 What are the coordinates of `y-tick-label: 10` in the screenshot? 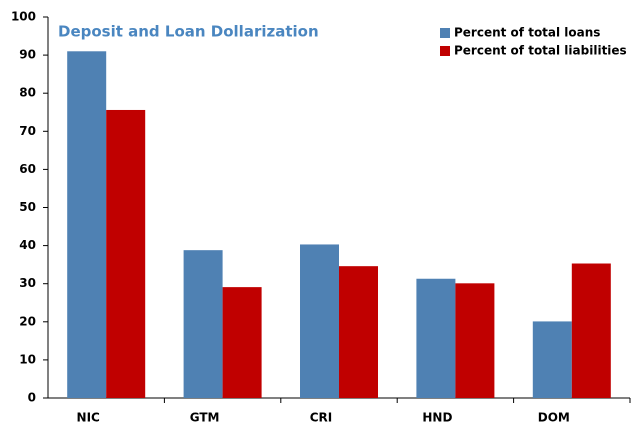 It's located at (27, 359).